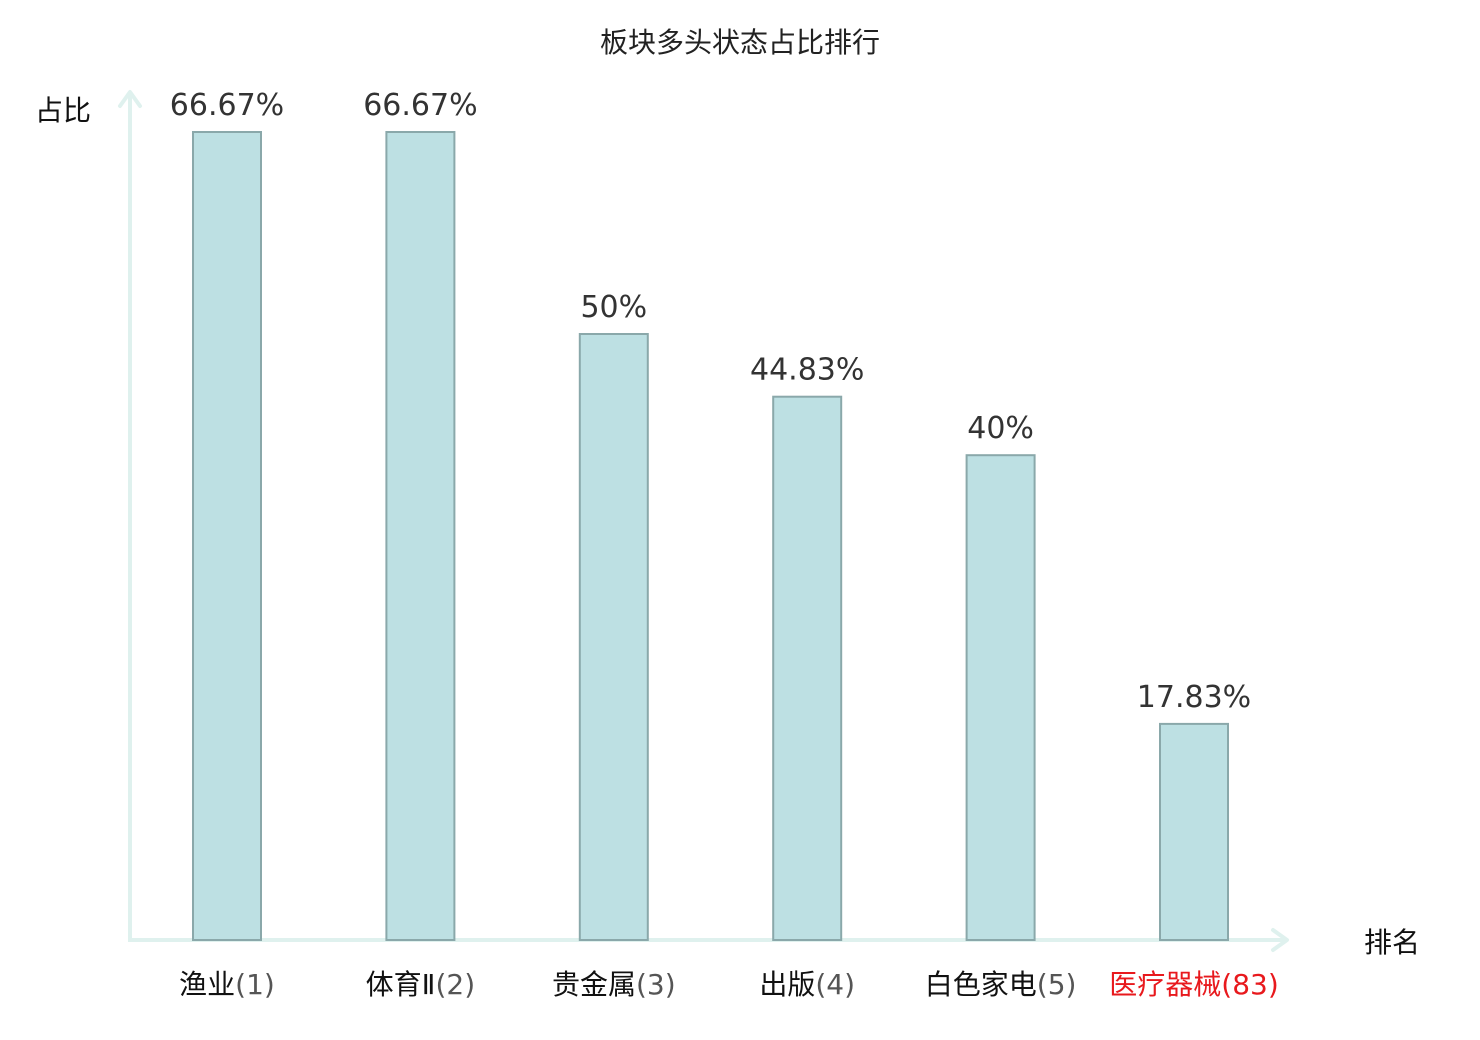 This screenshot has height=1040, width=1480. I want to click on tick-label-5: 白色家电(5), so click(1001, 984).